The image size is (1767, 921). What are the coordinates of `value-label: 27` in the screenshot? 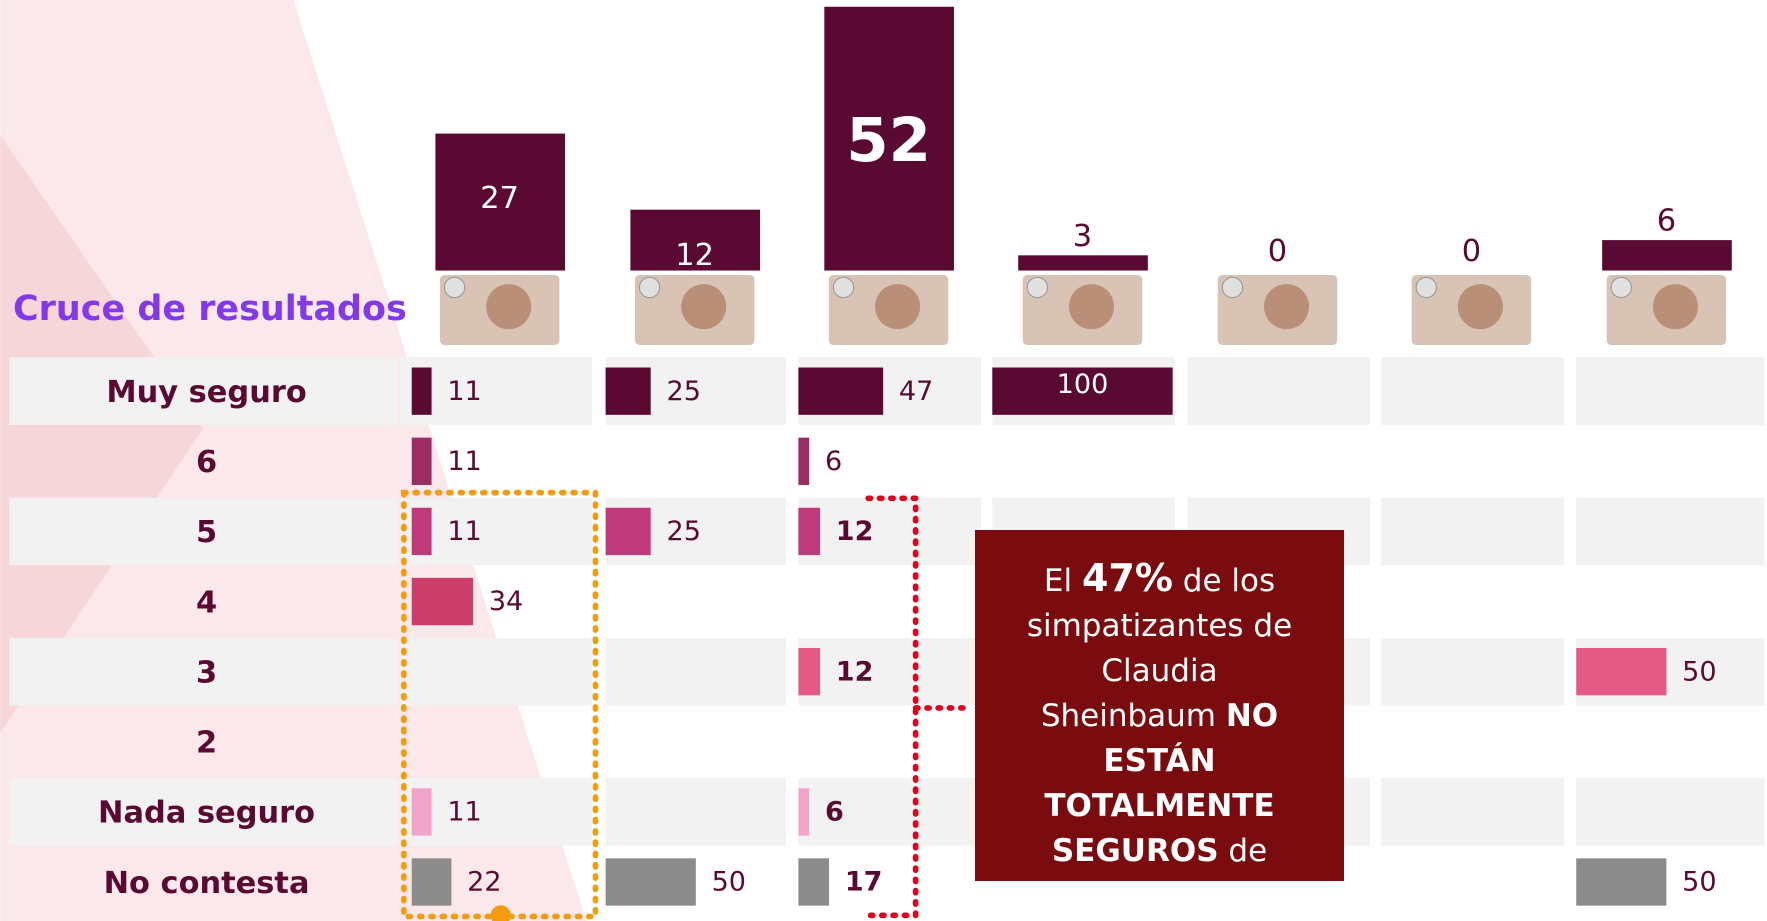 It's located at (499, 198).